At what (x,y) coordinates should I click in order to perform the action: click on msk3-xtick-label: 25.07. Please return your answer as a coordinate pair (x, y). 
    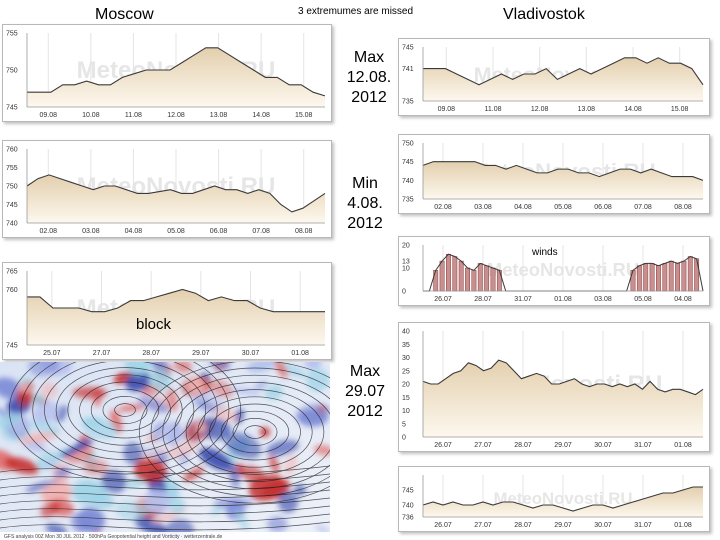
    Looking at the image, I should click on (52, 353).